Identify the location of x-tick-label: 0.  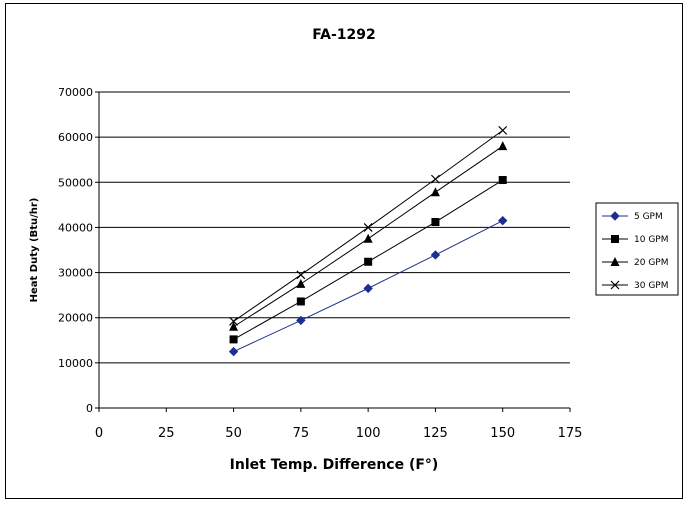
(99, 433).